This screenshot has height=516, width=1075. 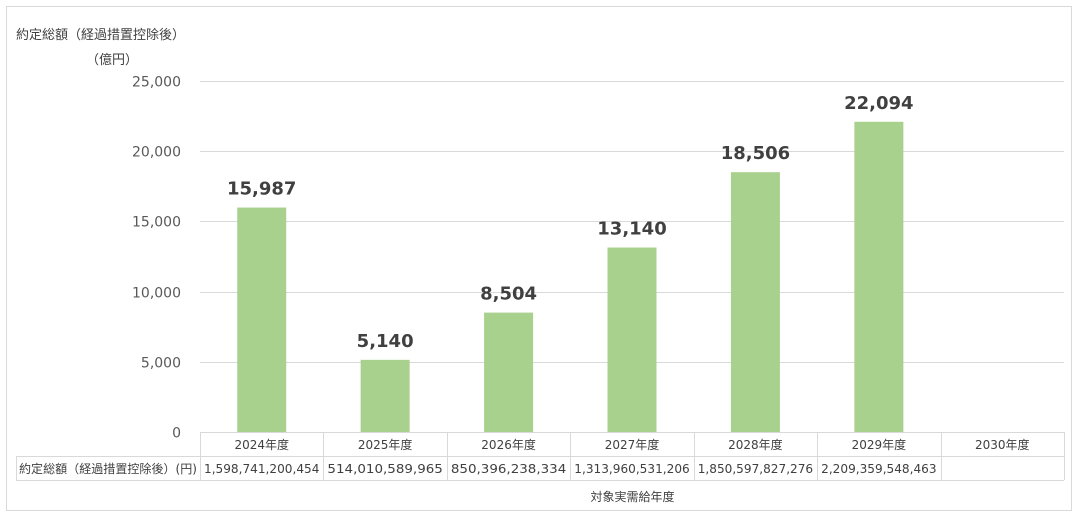 What do you see at coordinates (508, 444) in the screenshot?
I see `x-tick-label: 2026年度` at bounding box center [508, 444].